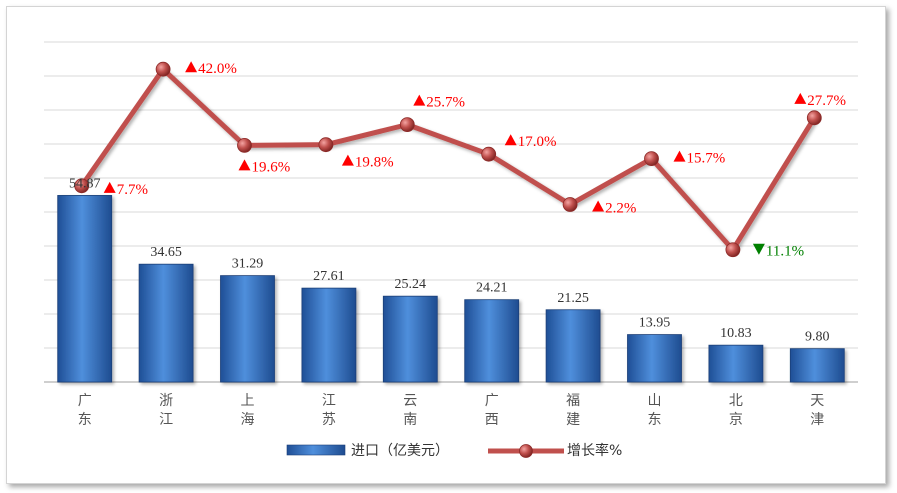 The image size is (897, 493). What do you see at coordinates (248, 410) in the screenshot?
I see `category-label: 上海` at bounding box center [248, 410].